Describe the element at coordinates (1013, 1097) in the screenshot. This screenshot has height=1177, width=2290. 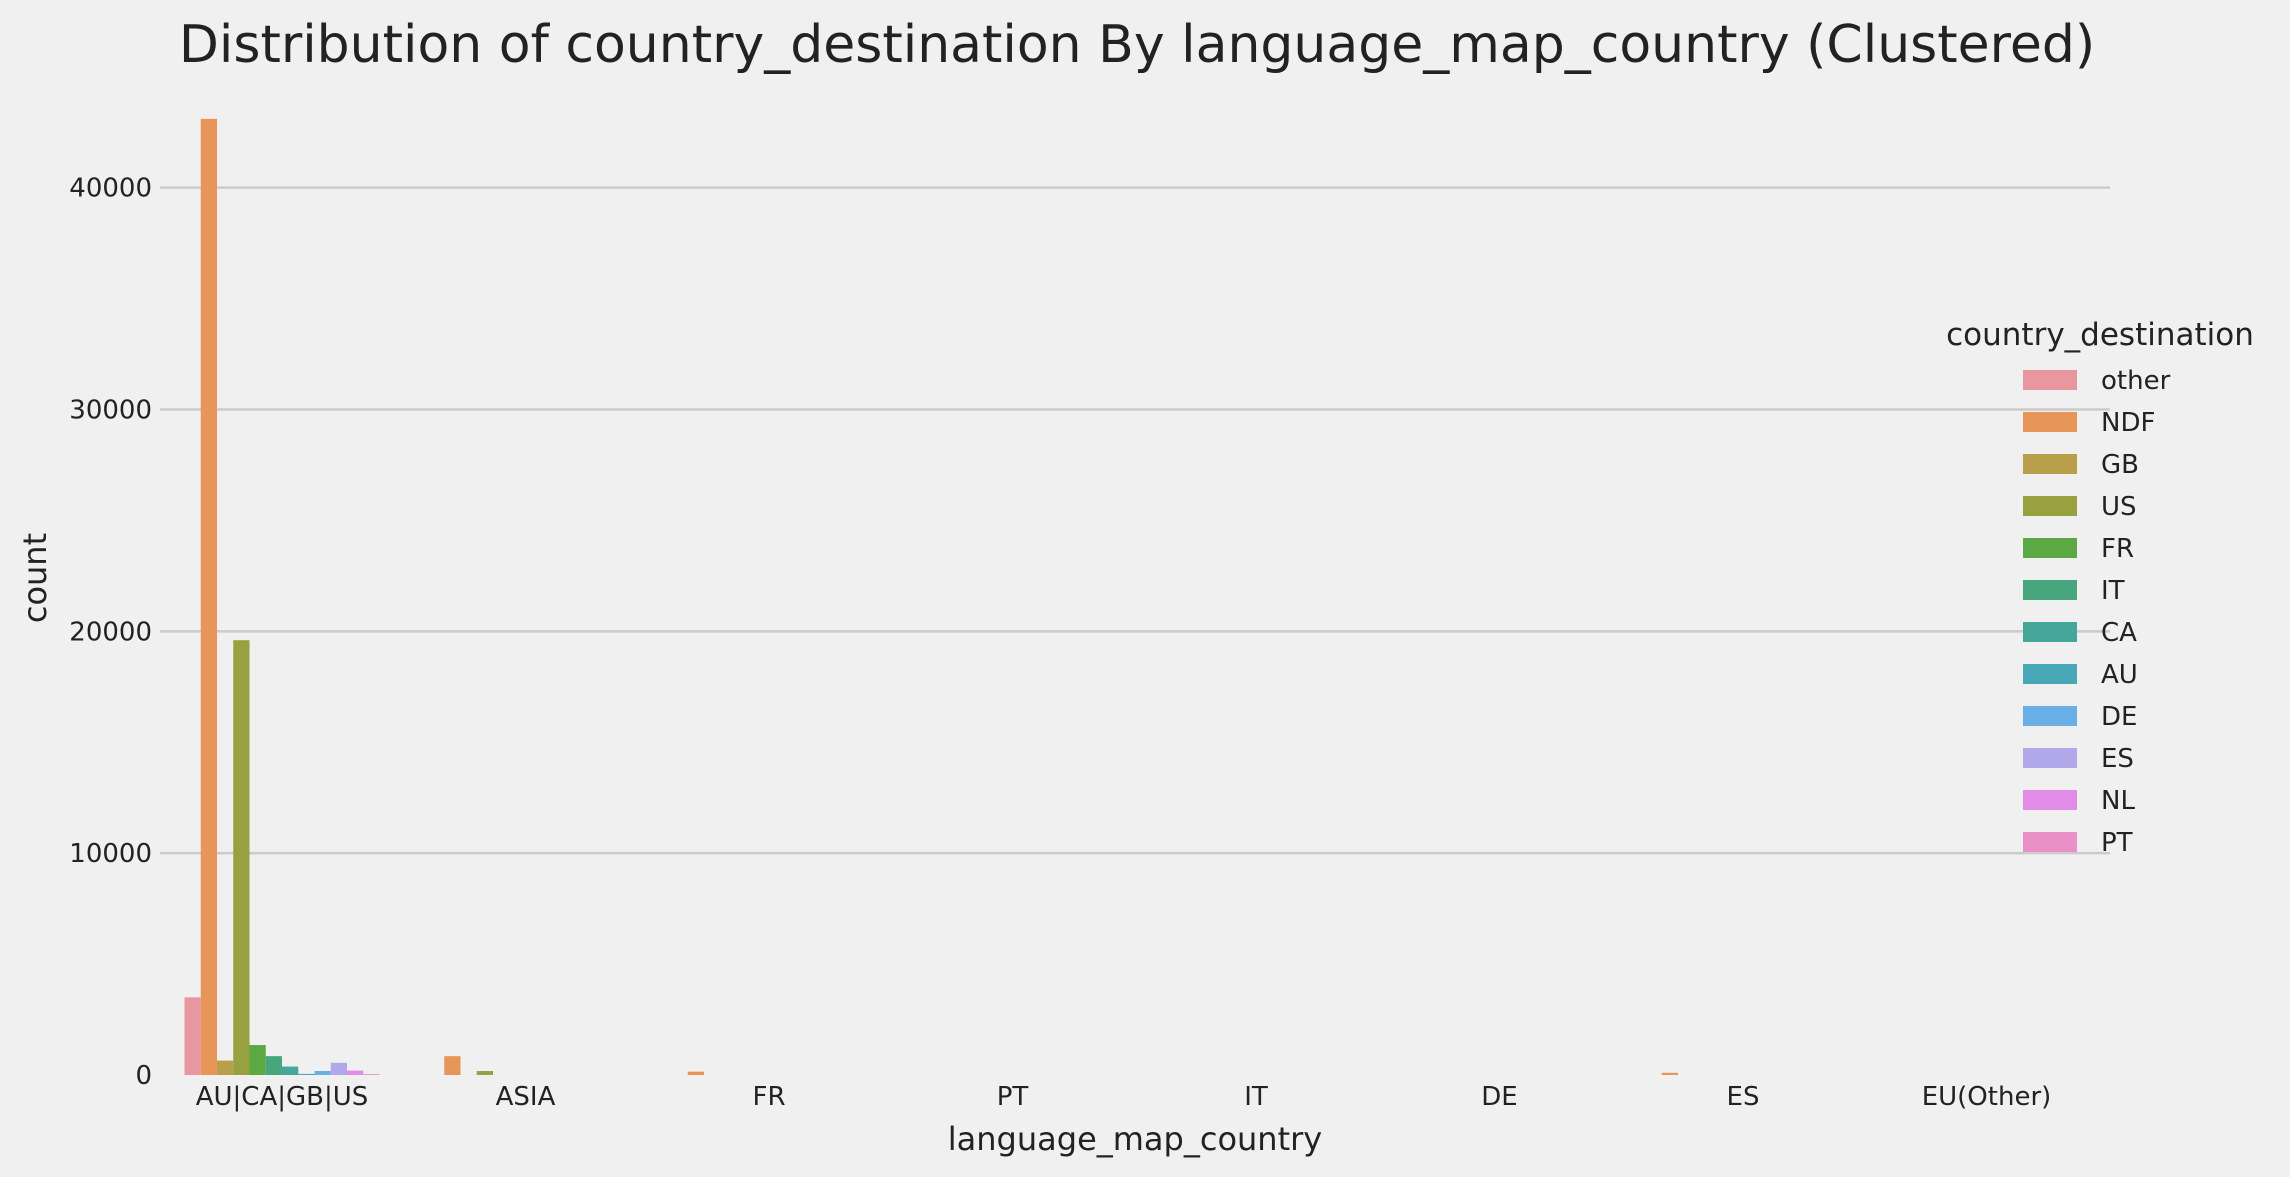
I see `x-tick-label: PT` at that location.